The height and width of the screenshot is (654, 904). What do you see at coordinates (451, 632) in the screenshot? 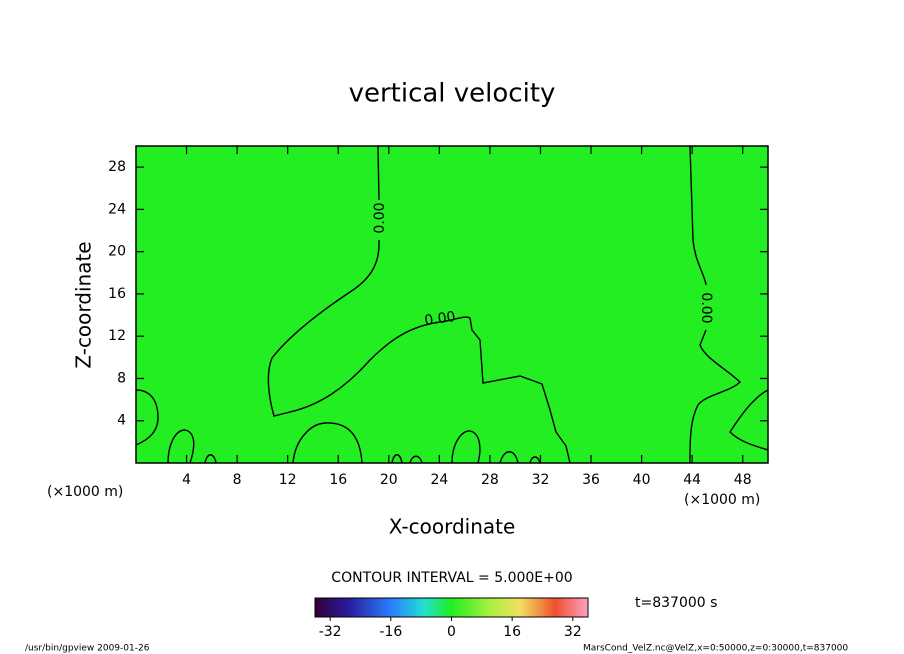
I see `colorbar-tick-label: 0` at bounding box center [451, 632].